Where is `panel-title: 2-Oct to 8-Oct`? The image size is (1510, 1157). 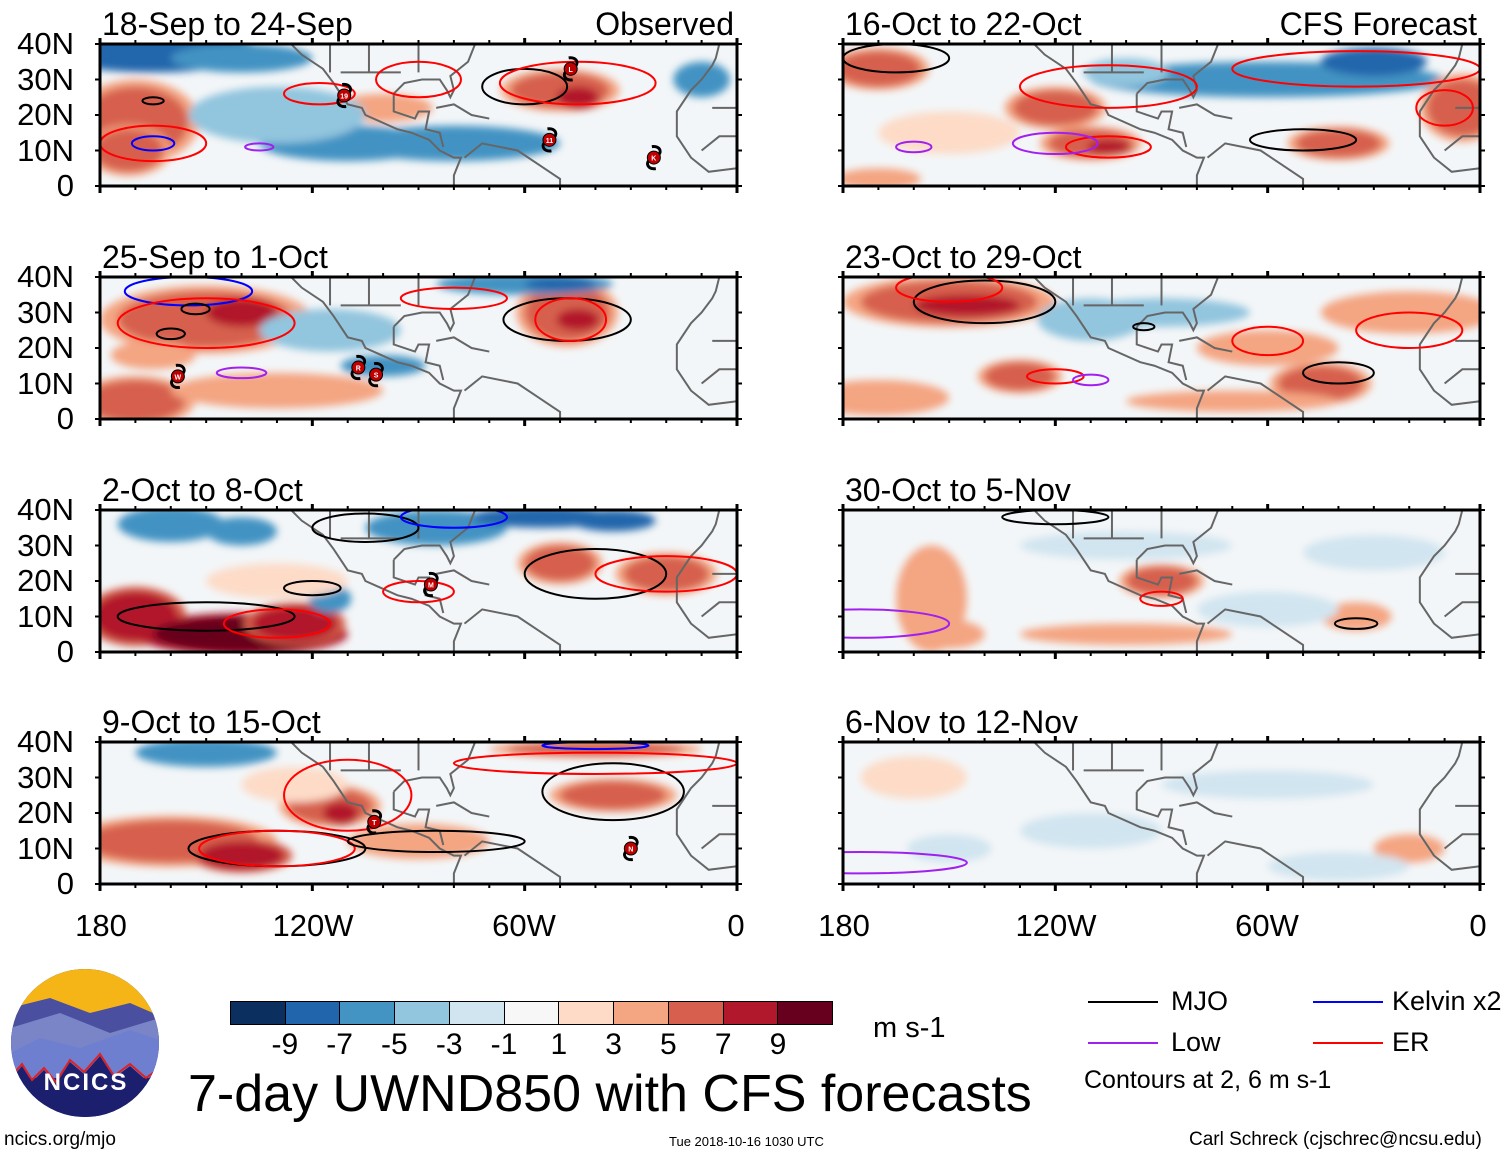
panel-title: 2-Oct to 8-Oct is located at coordinates (202, 490).